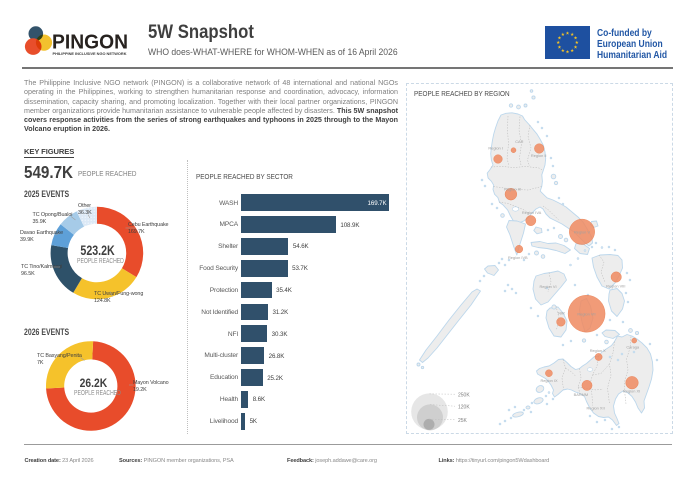  I want to click on svg-text: Caraga, so click(633, 346).